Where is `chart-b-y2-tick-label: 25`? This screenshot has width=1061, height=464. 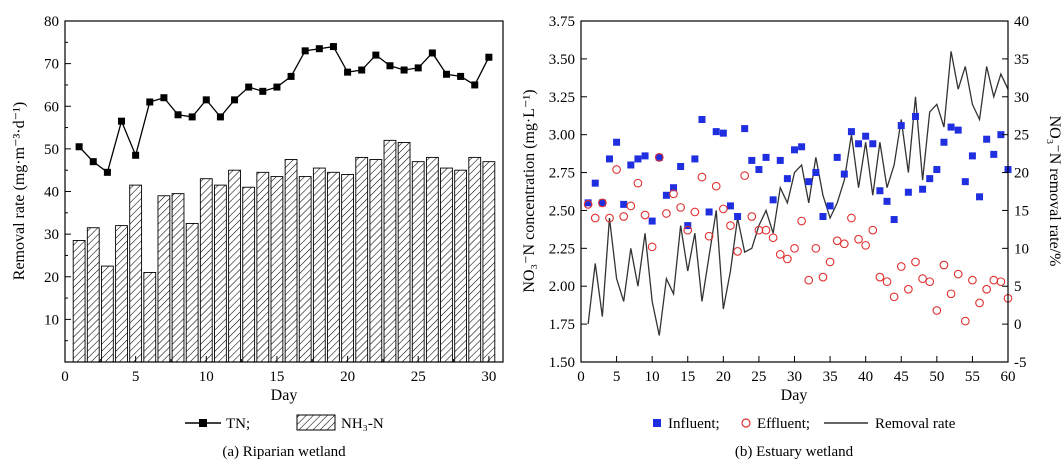 chart-b-y2-tick-label: 25 is located at coordinates (1021, 136).